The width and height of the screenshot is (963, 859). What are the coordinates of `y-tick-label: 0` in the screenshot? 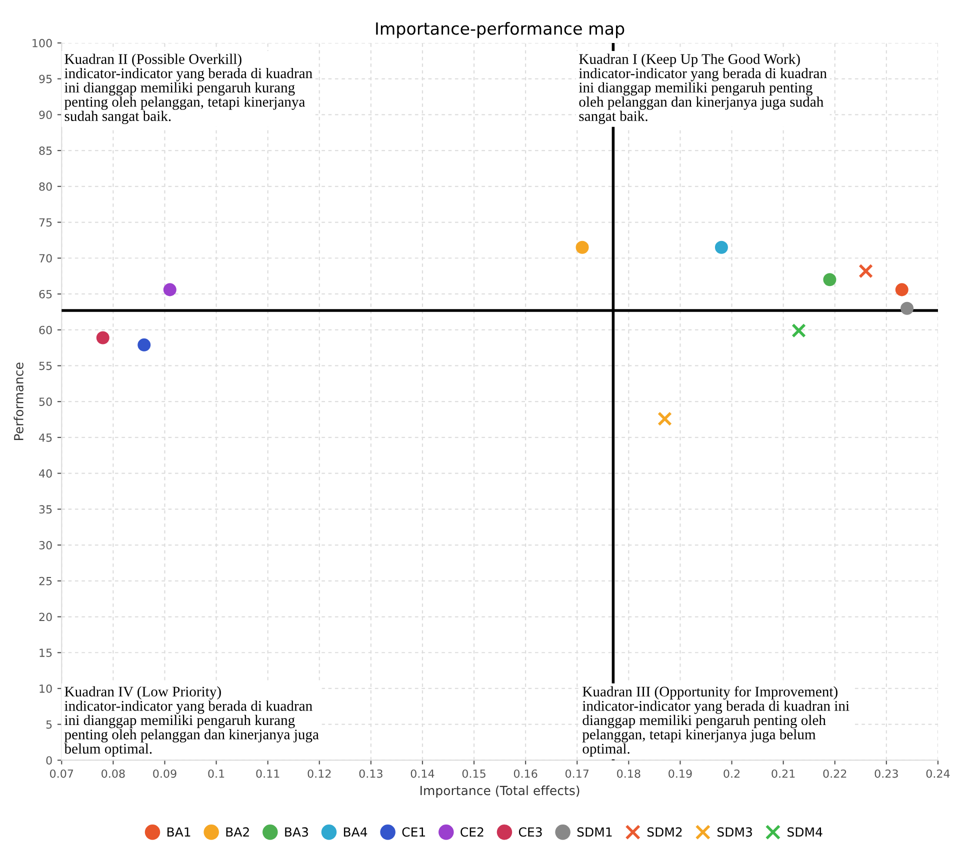 It's located at (49, 760).